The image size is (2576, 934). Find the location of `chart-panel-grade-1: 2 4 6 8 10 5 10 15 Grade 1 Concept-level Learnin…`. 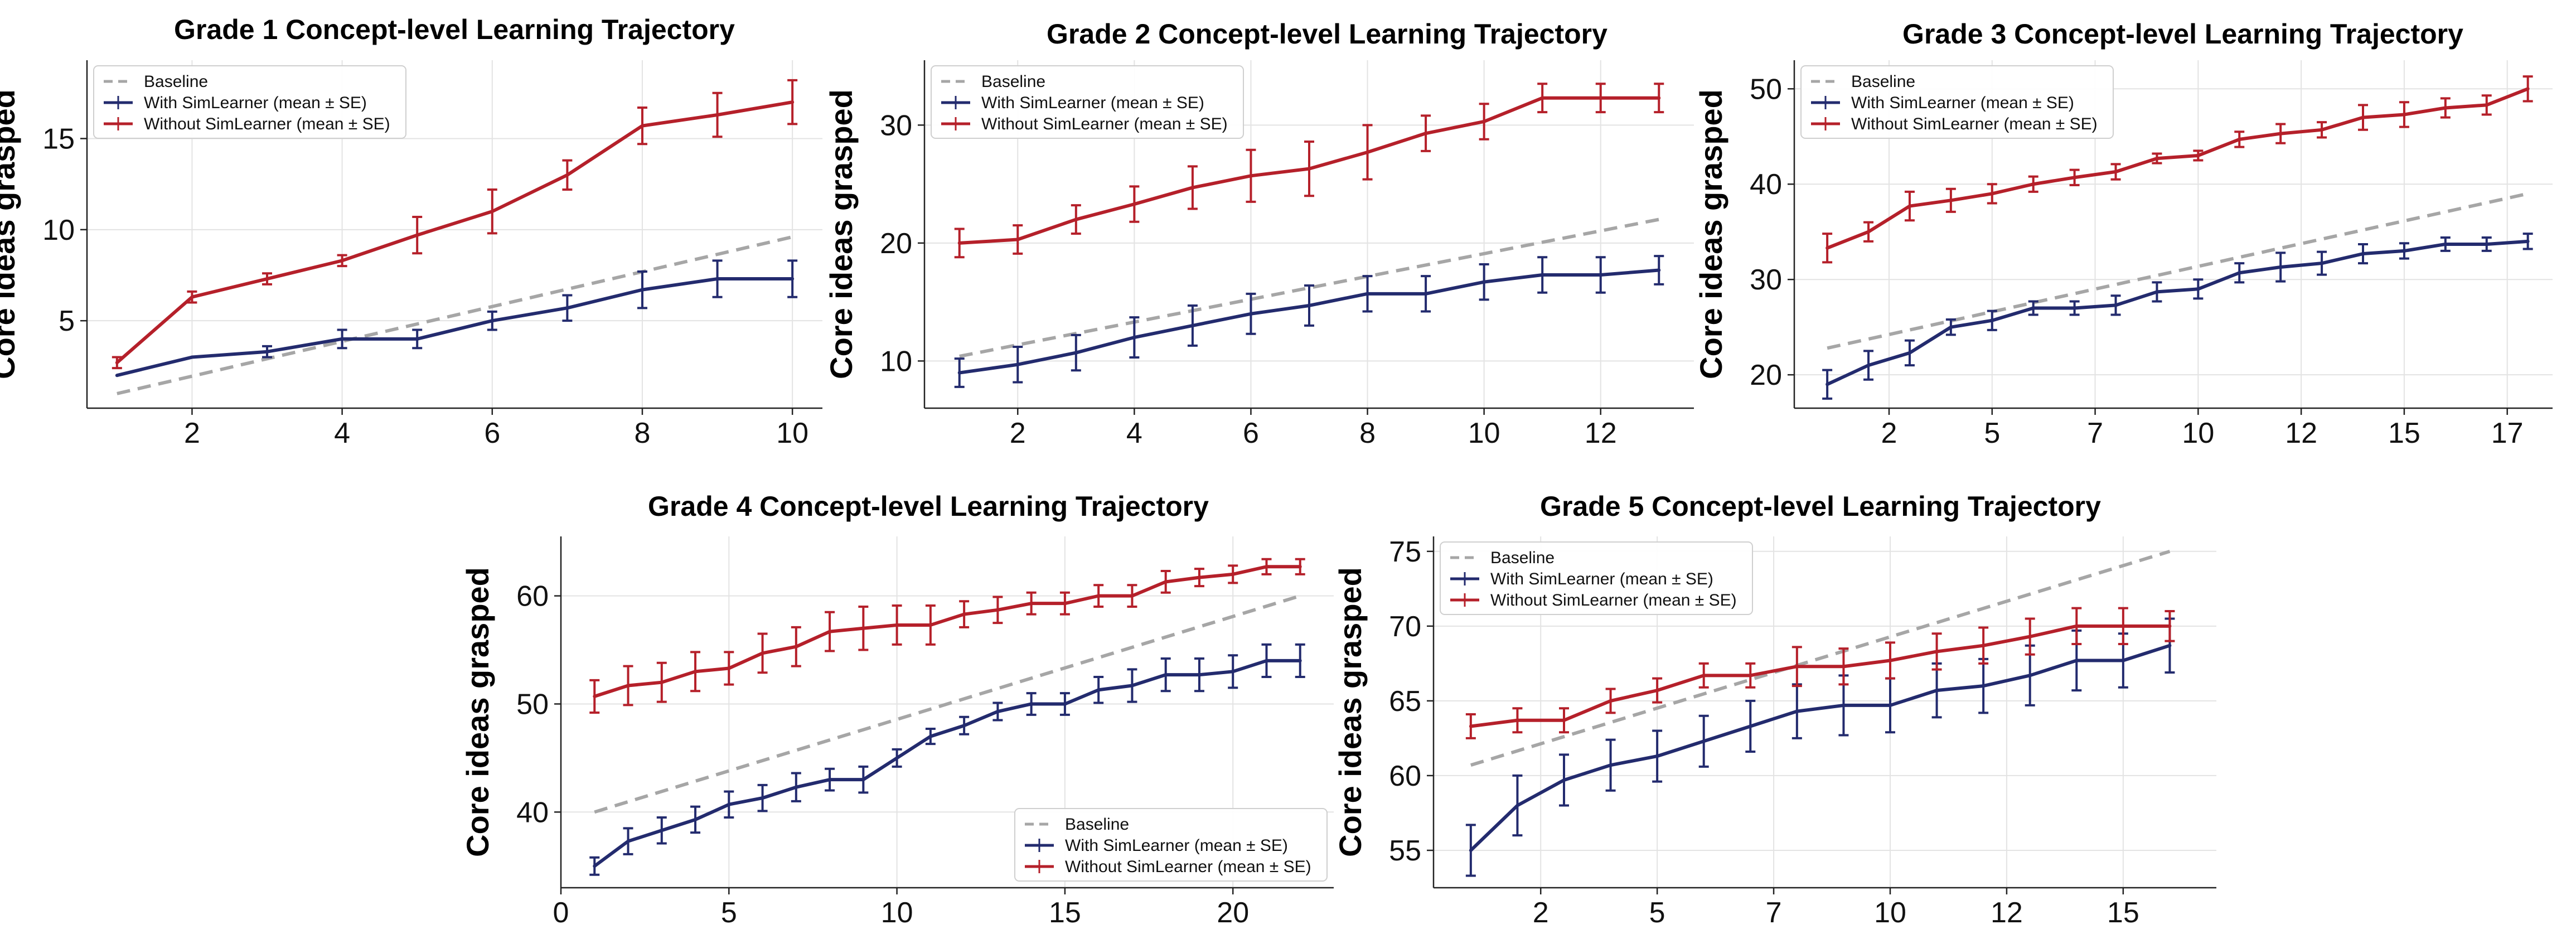

chart-panel-grade-1: 2 4 6 8 10 5 10 15 Grade 1 Concept-level Learnin… is located at coordinates (411, 232).